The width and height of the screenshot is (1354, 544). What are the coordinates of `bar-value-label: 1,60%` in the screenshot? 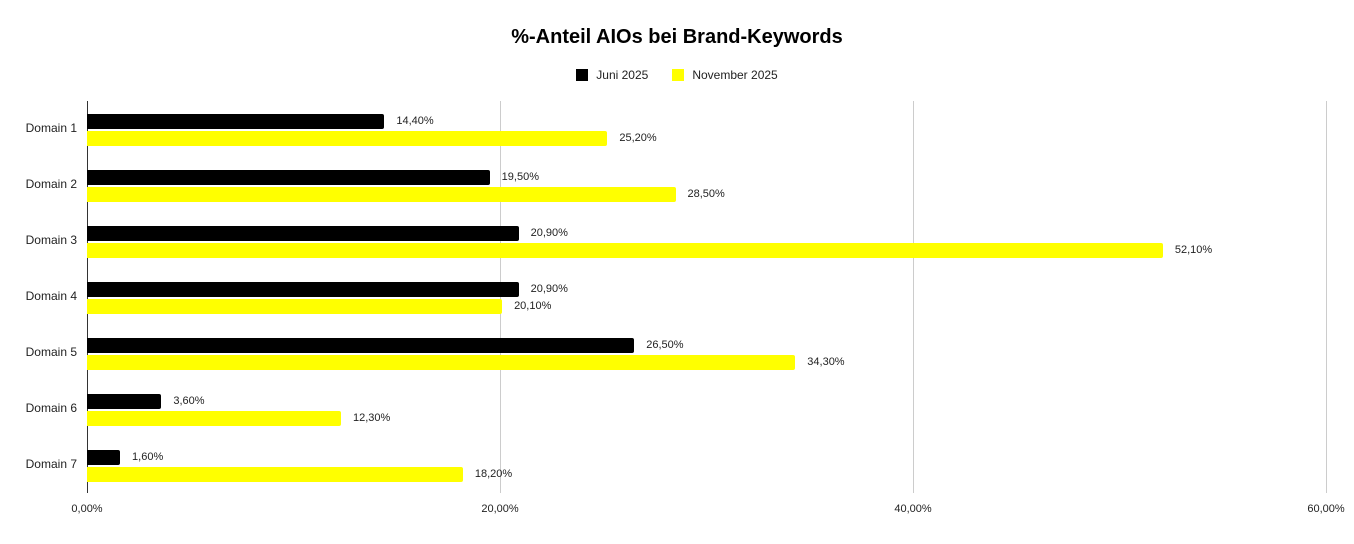 It's located at (148, 456).